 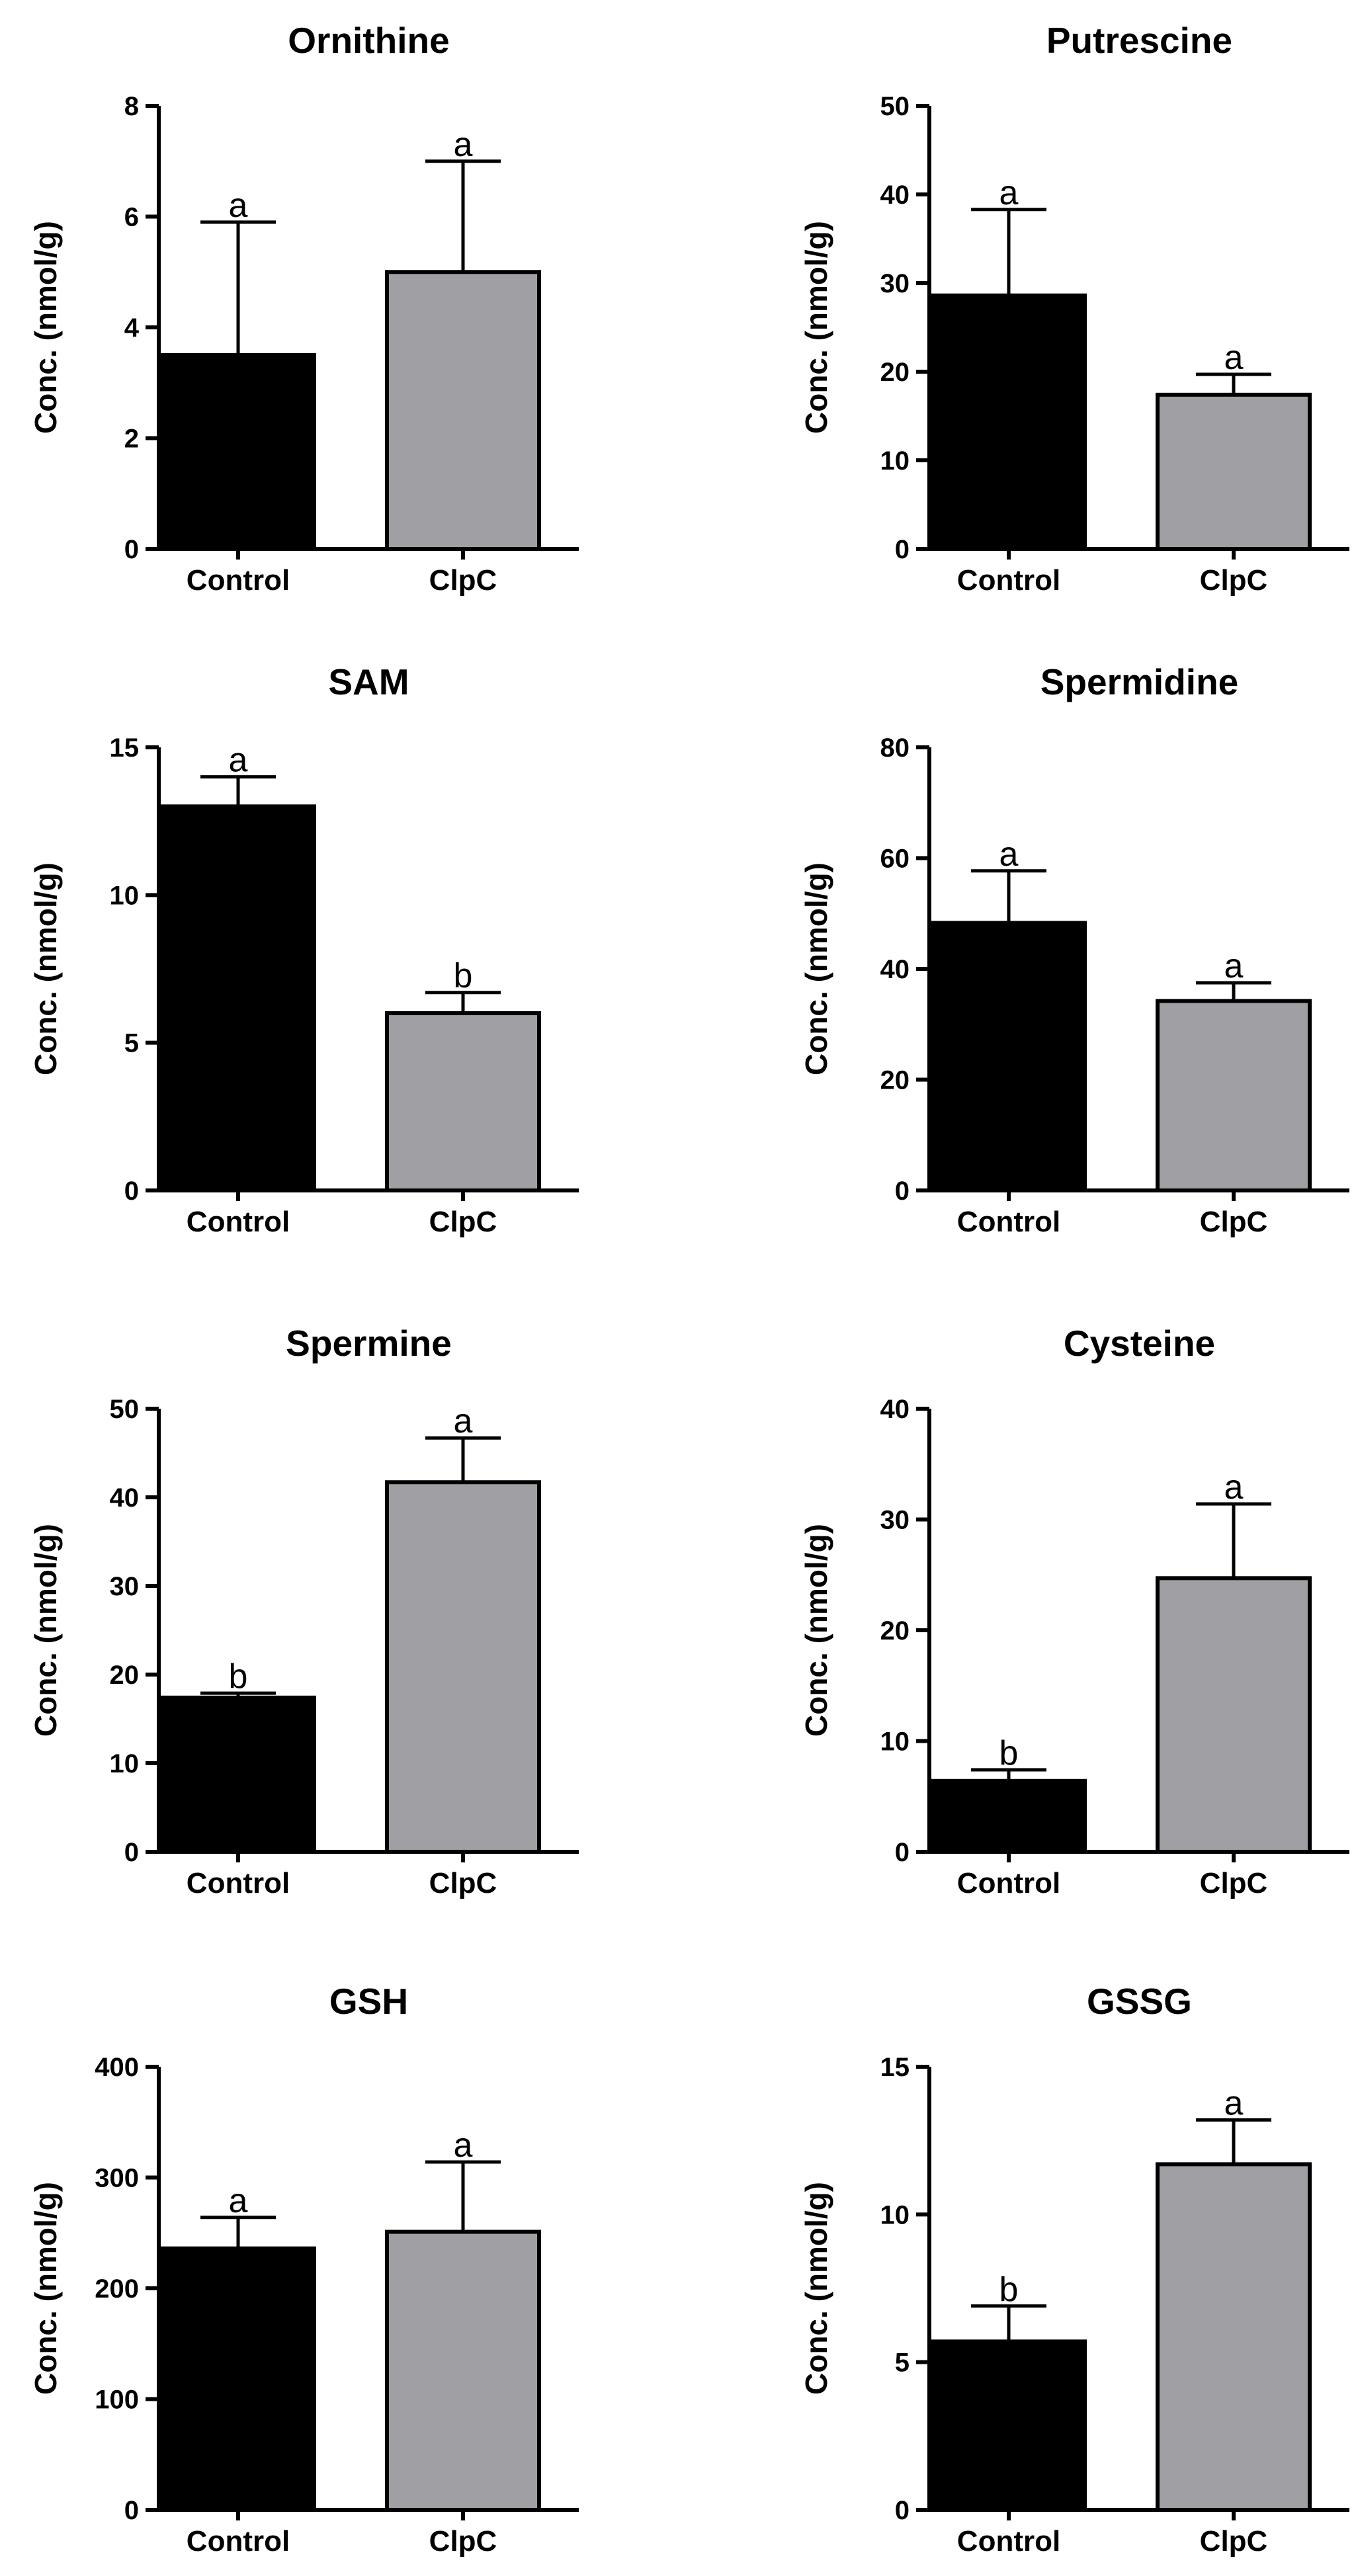 I want to click on chart-panel-sam: SAM Conc. (nmol/g) a Control b ClpC 0 5 10 15, so click(x=303, y=949).